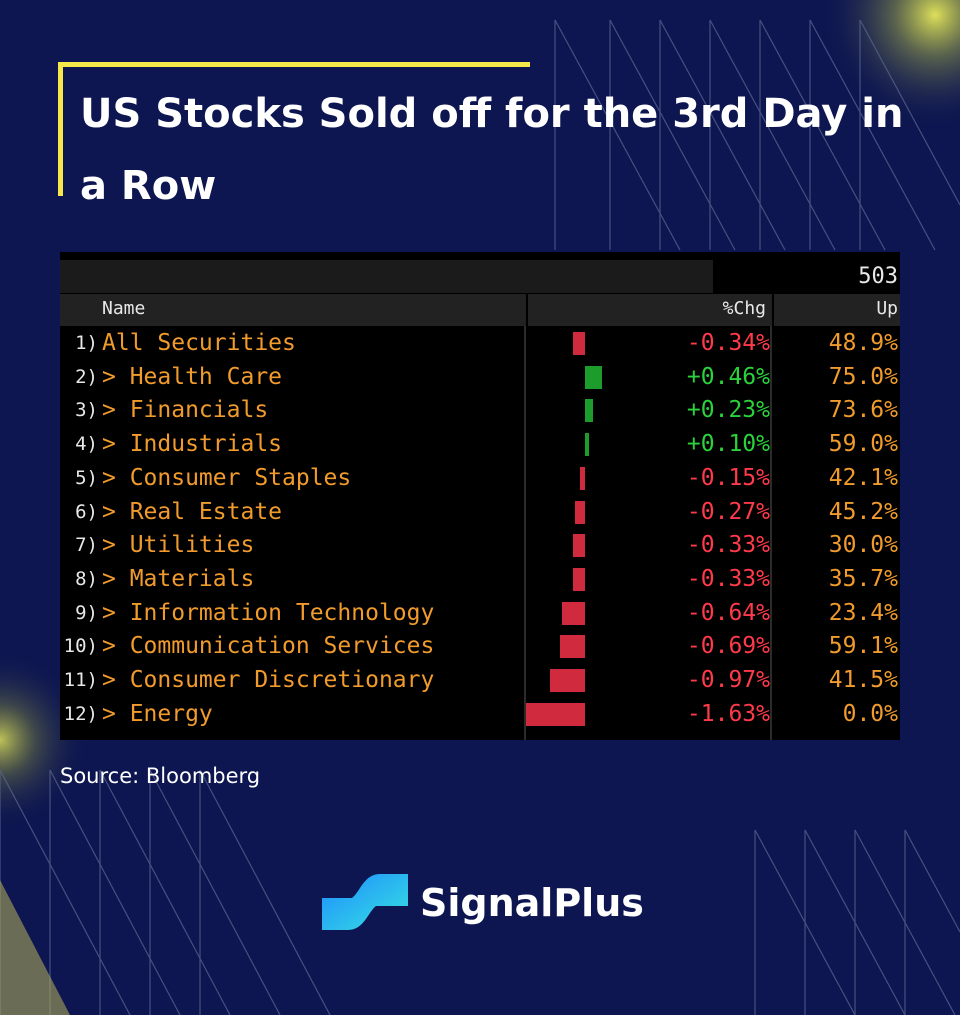  Describe the element at coordinates (480, 513) in the screenshot. I see `table-row: 6) > Real Estate -0.27% 45.2%` at that location.